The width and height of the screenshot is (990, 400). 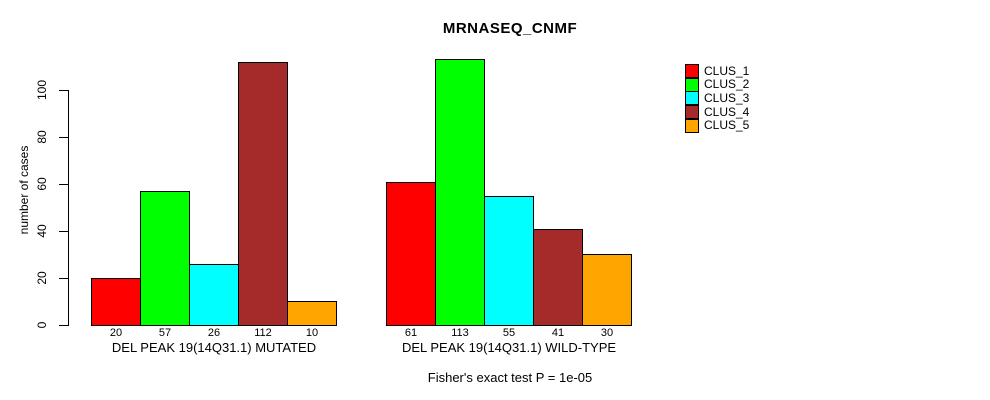 What do you see at coordinates (42, 278) in the screenshot?
I see `y-axis-tick-label: 20` at bounding box center [42, 278].